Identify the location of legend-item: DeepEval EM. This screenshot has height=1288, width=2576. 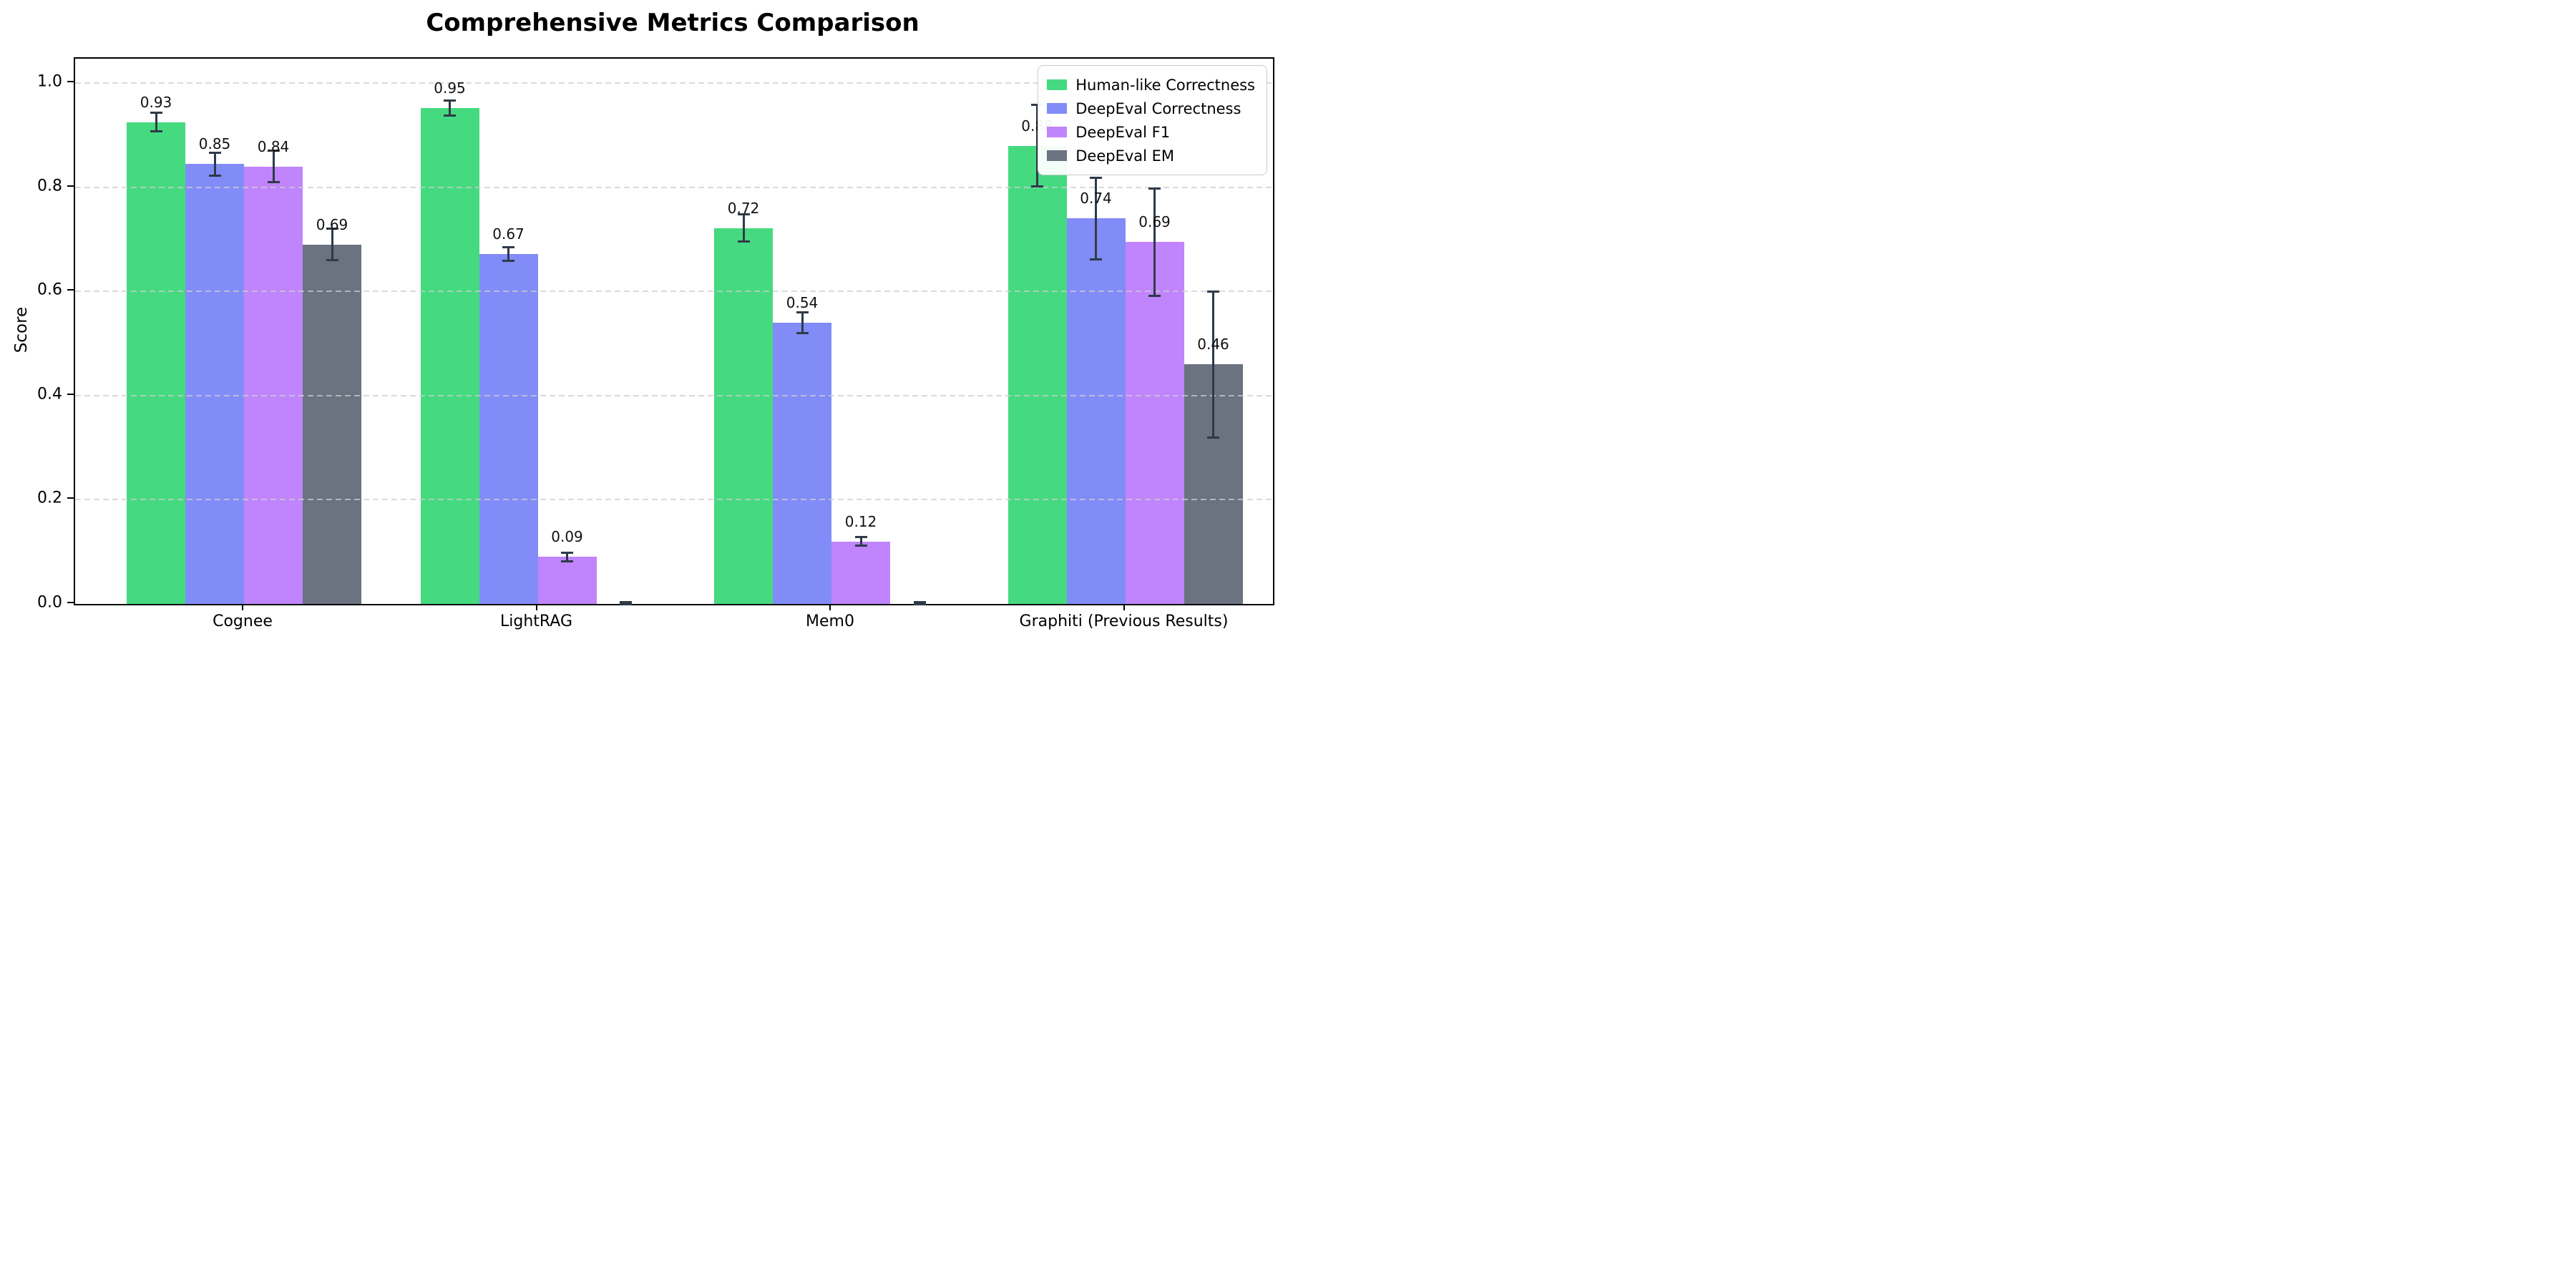
(1151, 155).